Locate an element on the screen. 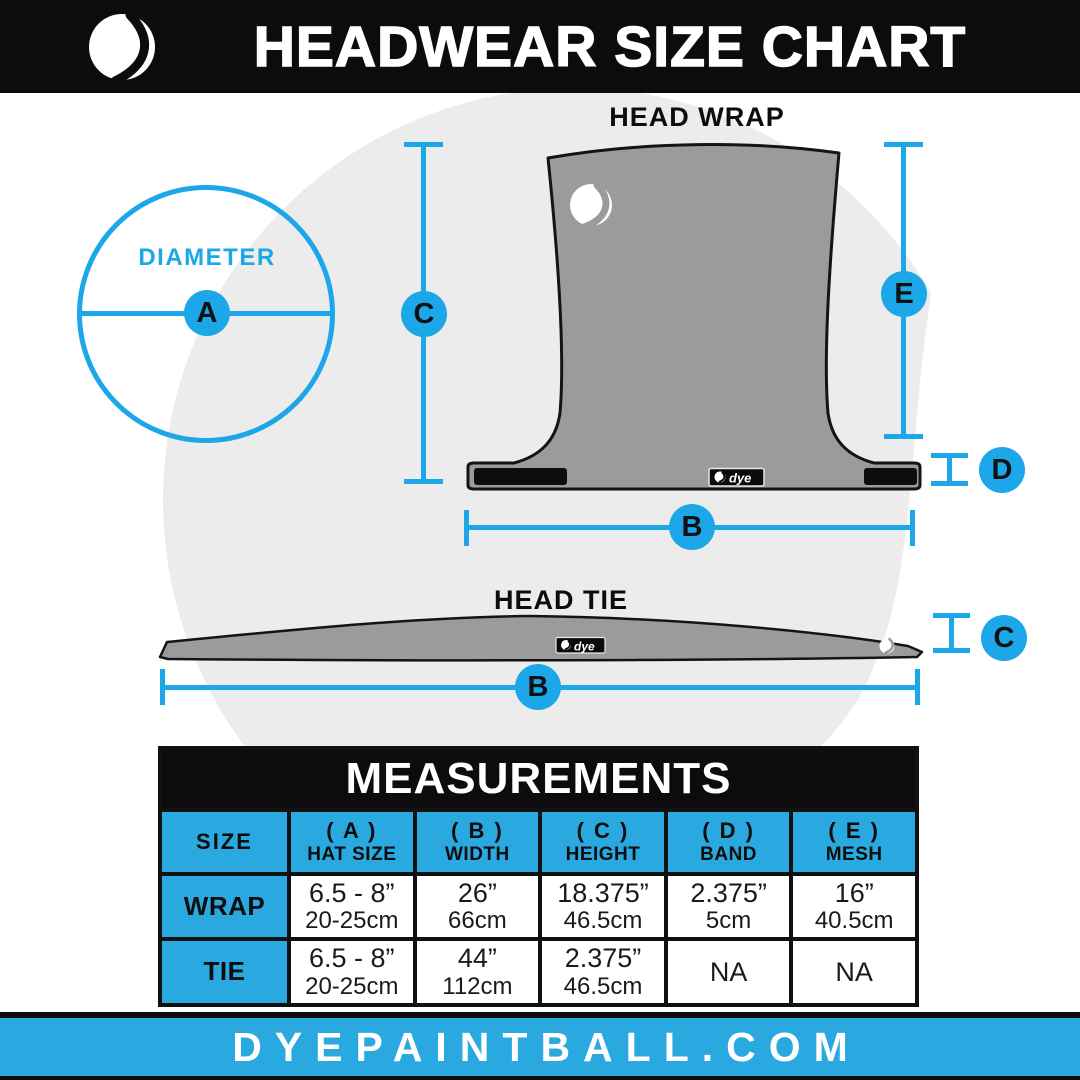 This screenshot has height=1080, width=1080. badge-e: E is located at coordinates (904, 294).